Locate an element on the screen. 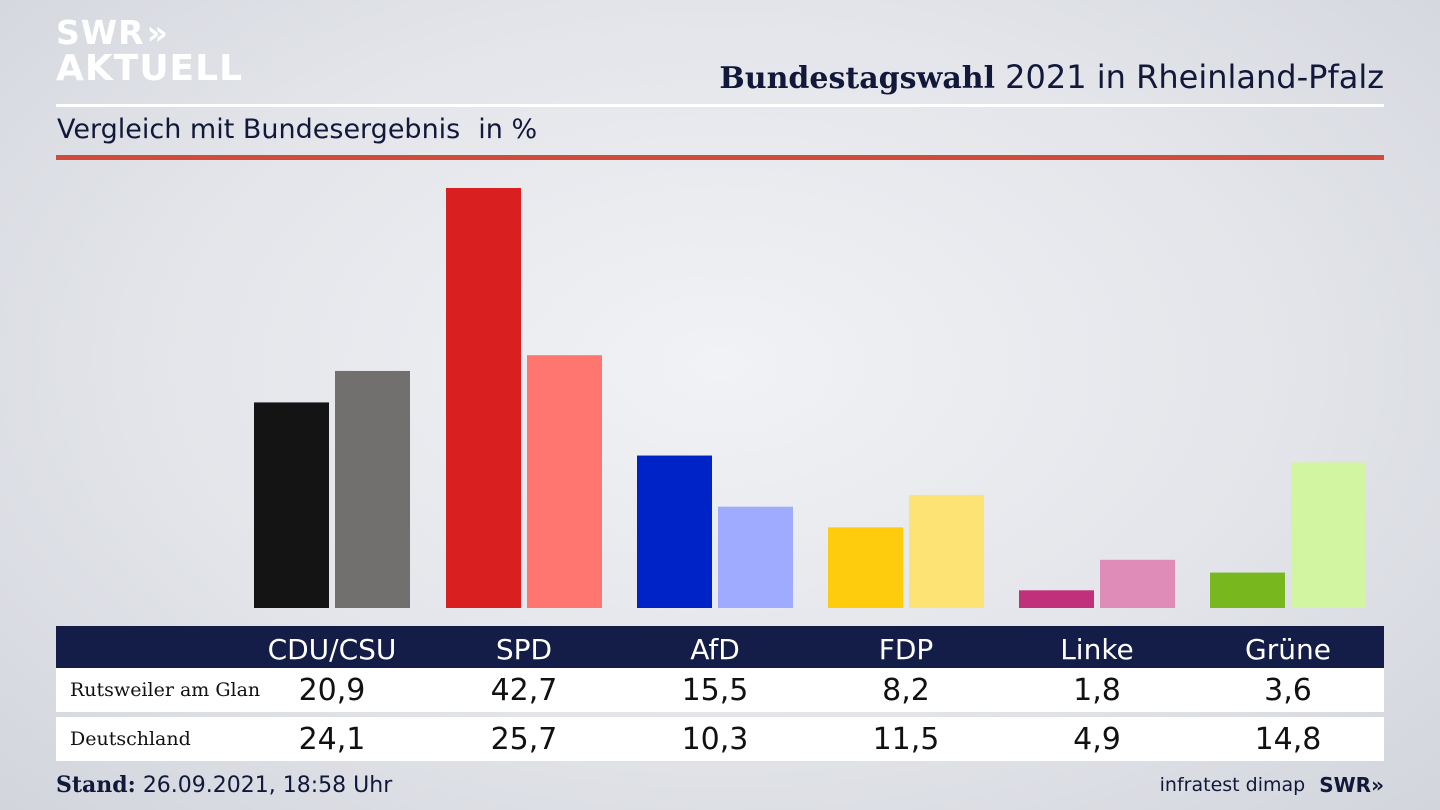 The height and width of the screenshot is (810, 1440). logo-swr-text: SWR is located at coordinates (100, 32).